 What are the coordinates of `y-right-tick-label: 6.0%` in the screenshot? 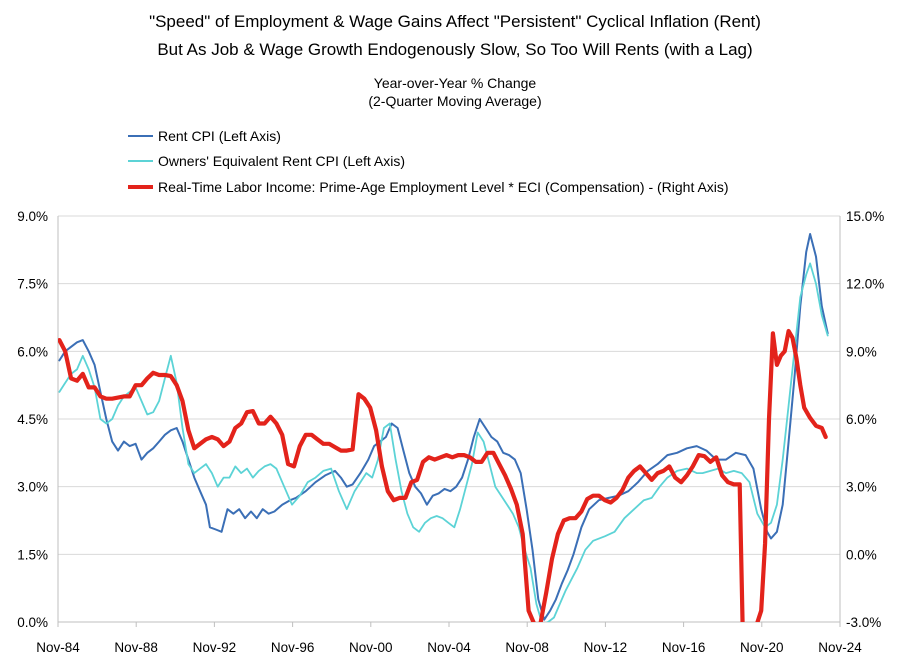 It's located at (861, 419).